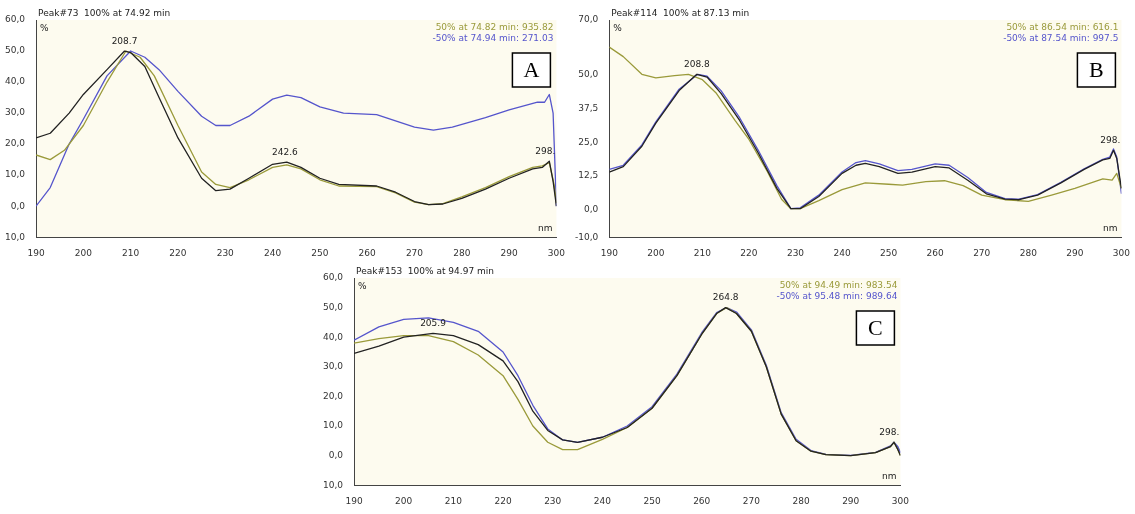 Image resolution: width=1135 pixels, height=514 pixels. What do you see at coordinates (875, 327) in the screenshot?
I see `annotation: C` at bounding box center [875, 327].